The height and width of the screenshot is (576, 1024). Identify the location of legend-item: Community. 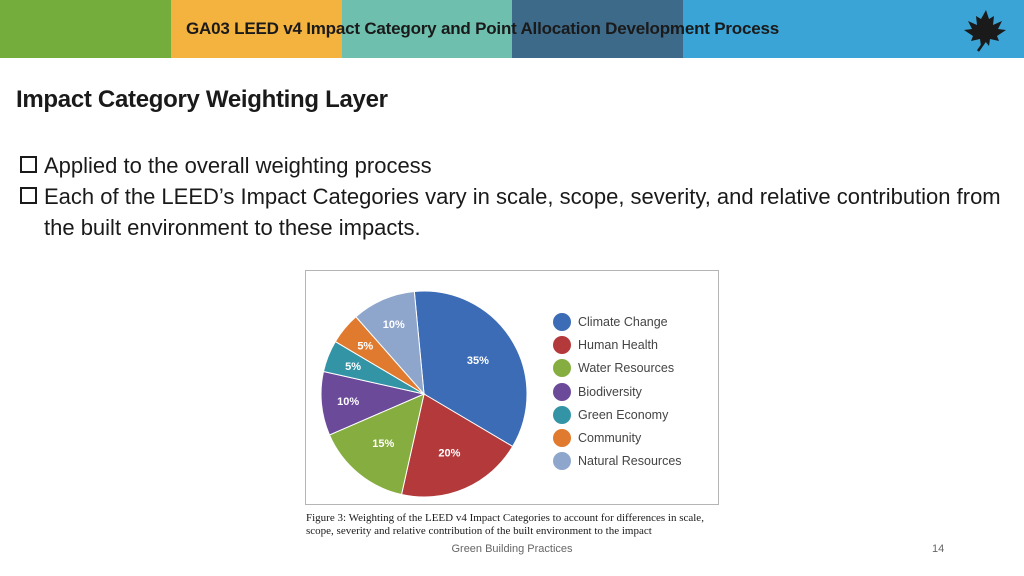
(617, 440).